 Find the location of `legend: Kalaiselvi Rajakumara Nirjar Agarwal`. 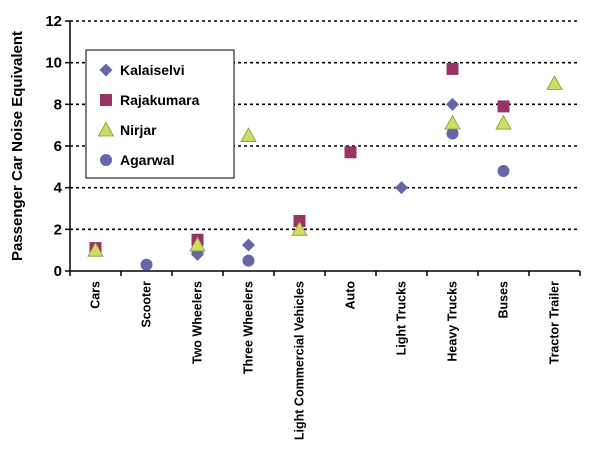

legend: Kalaiselvi Rajakumara Nirjar Agarwal is located at coordinates (160, 114).